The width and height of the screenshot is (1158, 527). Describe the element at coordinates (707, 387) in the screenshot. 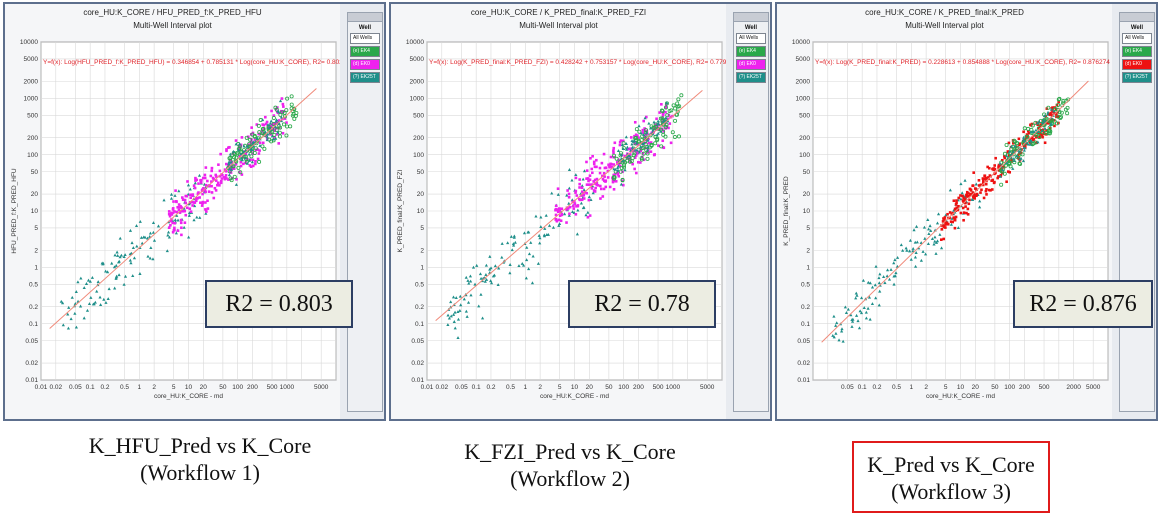

I see `x-tick-label: 5000` at that location.